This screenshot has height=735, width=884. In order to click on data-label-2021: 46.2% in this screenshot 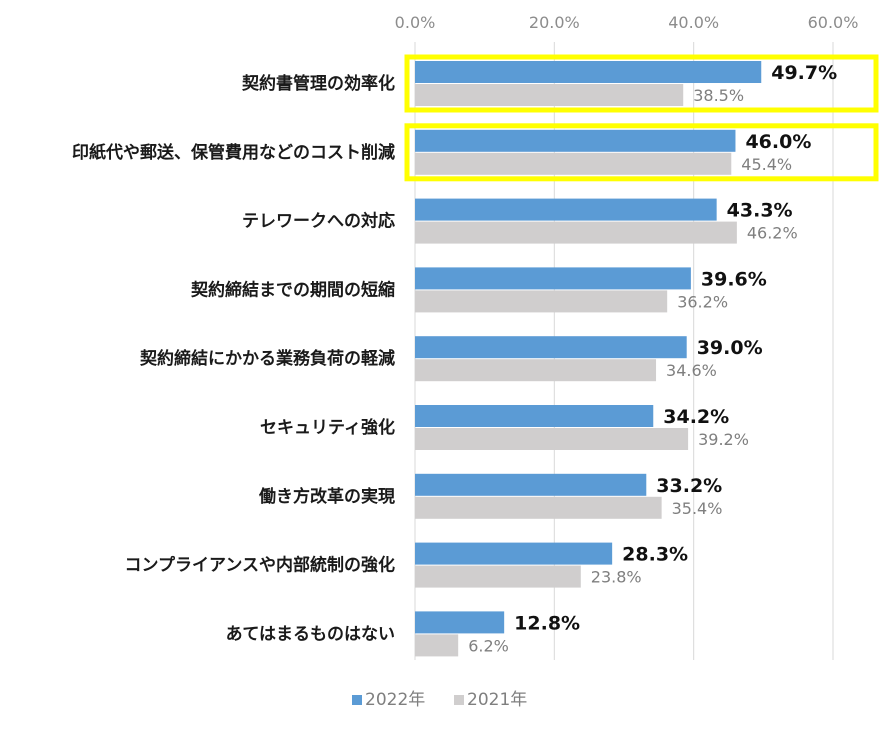, I will do `click(772, 233)`.